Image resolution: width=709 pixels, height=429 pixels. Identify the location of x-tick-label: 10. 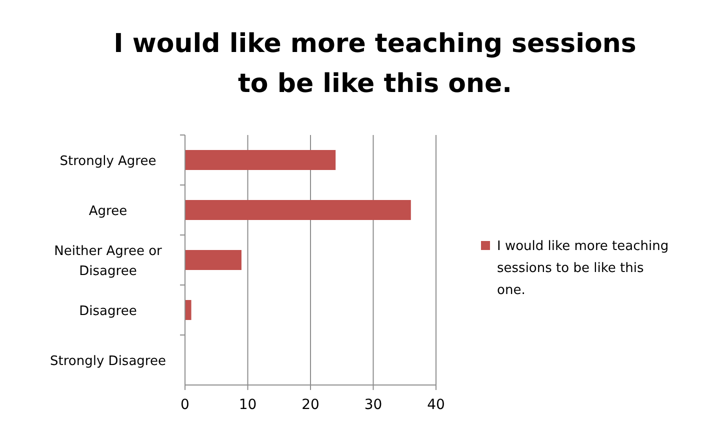
(247, 405).